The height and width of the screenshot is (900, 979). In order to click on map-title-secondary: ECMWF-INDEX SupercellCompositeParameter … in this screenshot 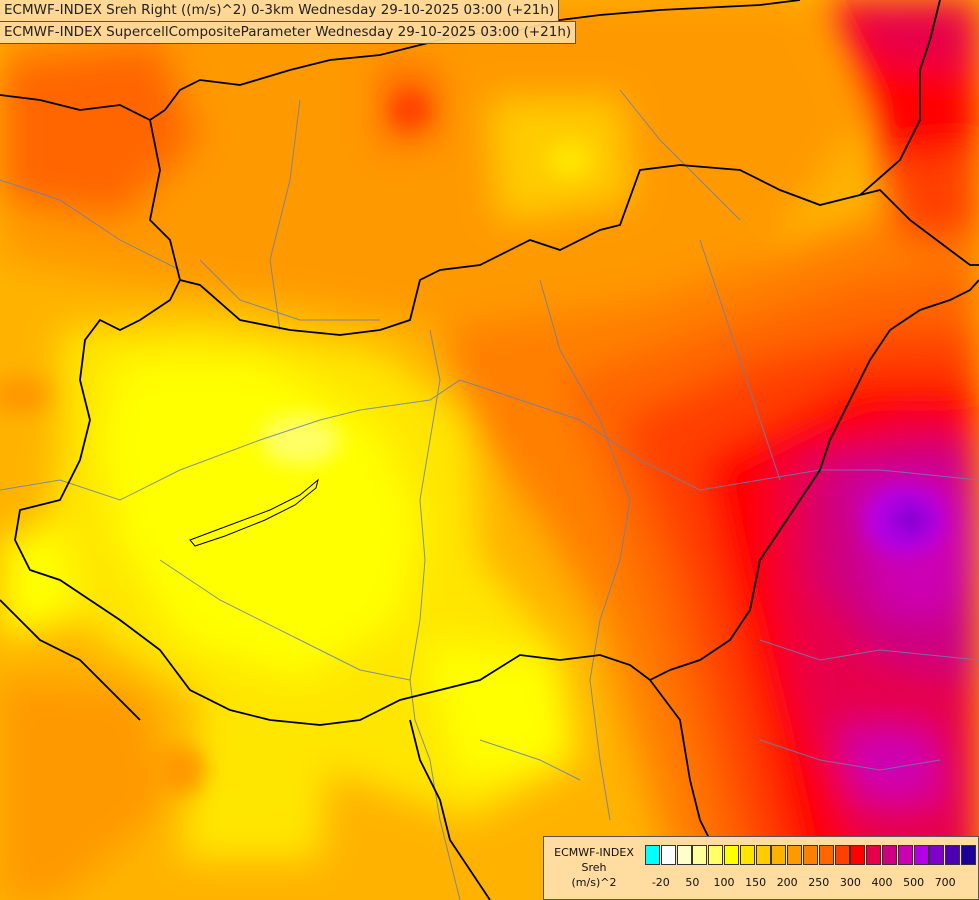, I will do `click(288, 32)`.